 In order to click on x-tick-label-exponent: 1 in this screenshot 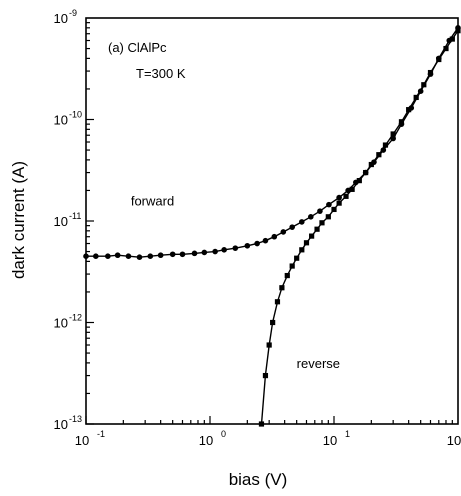, I will do `click(347, 434)`.